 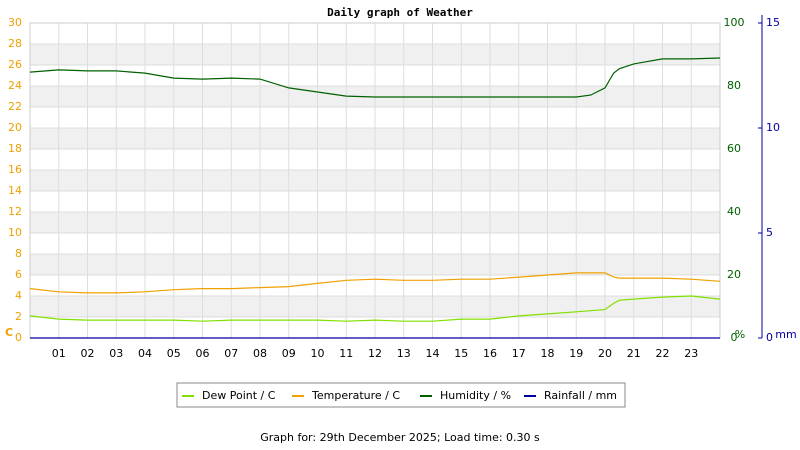 What do you see at coordinates (18, 337) in the screenshot?
I see `y-tick-label: 0` at bounding box center [18, 337].